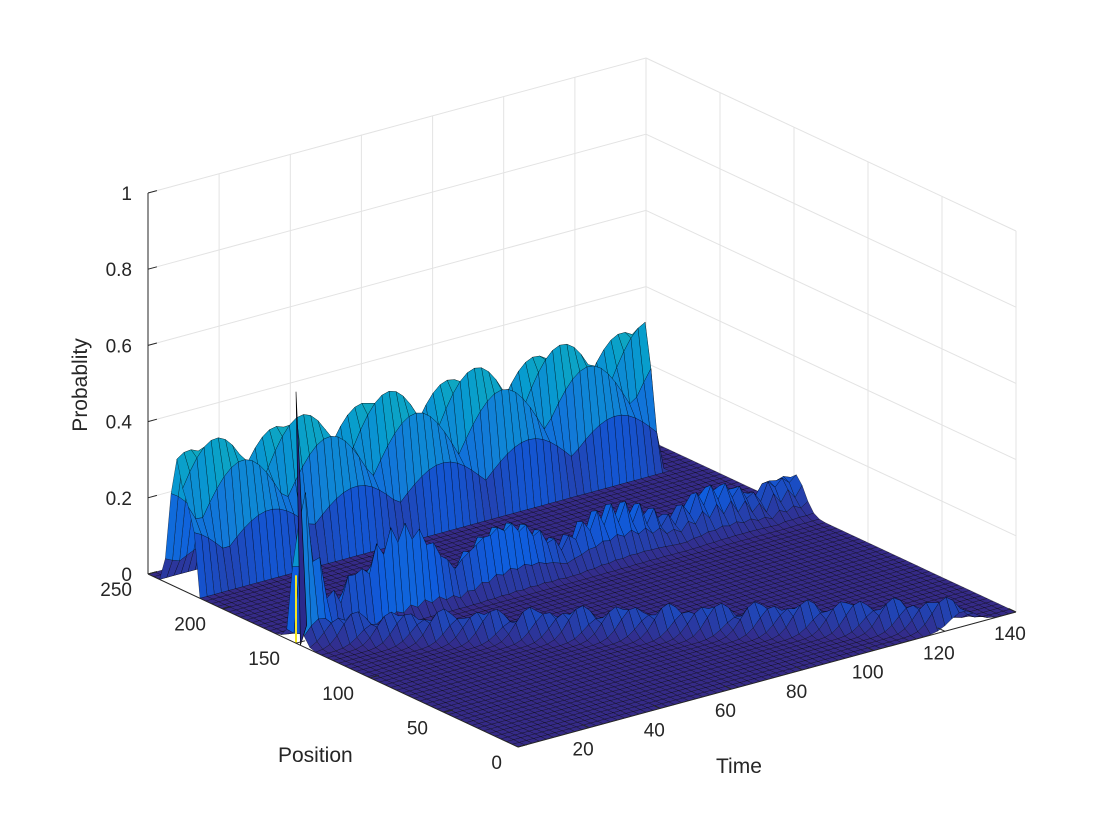 The width and height of the screenshot is (1120, 840). Describe the element at coordinates (126, 575) in the screenshot. I see `z-tick-label: 0` at that location.